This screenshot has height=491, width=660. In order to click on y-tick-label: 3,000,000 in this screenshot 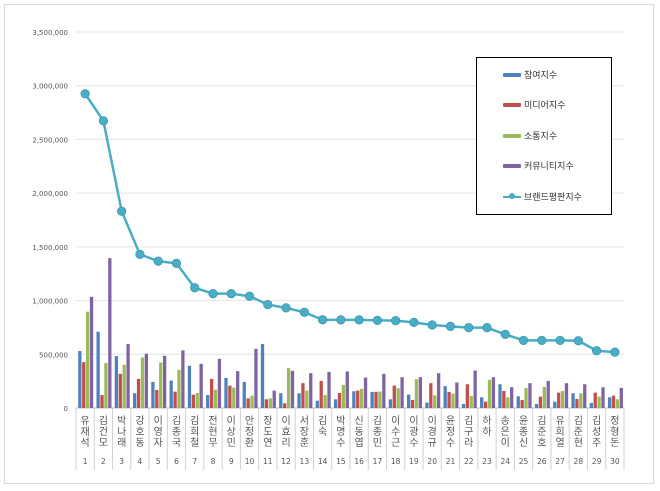, I will do `click(50, 87)`.